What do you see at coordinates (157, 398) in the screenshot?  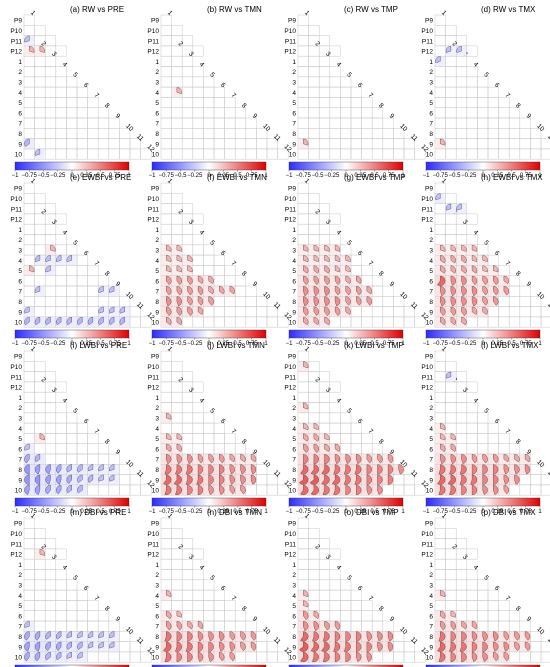 I see `row-label: 1` at bounding box center [157, 398].